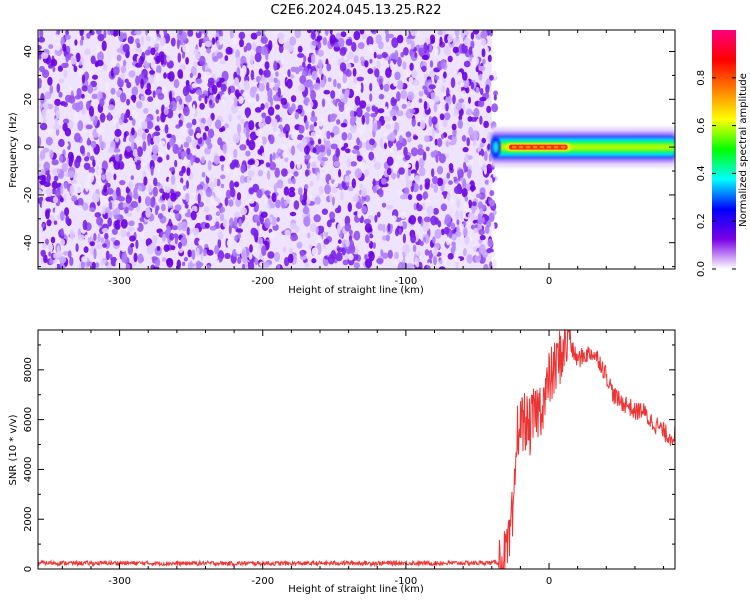 The width and height of the screenshot is (750, 600). Describe the element at coordinates (28, 195) in the screenshot. I see `y-tick-label: -20` at that location.